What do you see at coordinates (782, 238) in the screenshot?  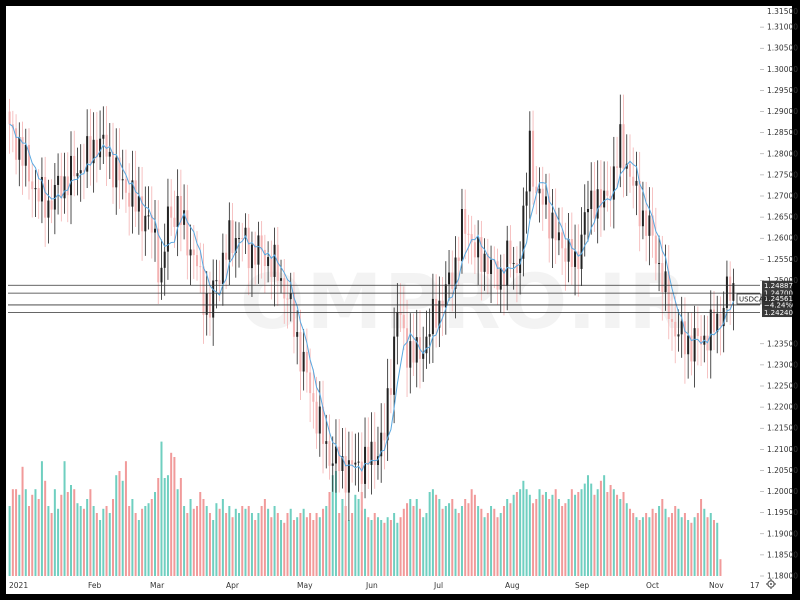 I see `y-tick-label: 1.26000` at bounding box center [782, 238].